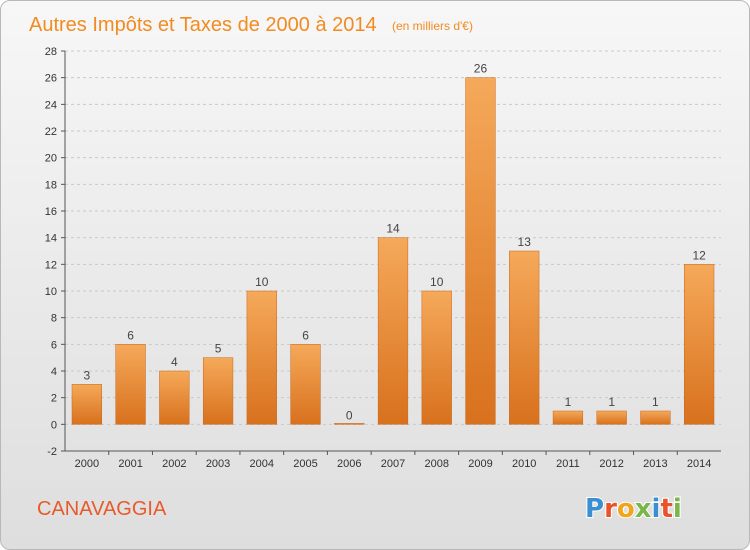 Image resolution: width=750 pixels, height=550 pixels. I want to click on logo-letter: x, so click(643, 509).